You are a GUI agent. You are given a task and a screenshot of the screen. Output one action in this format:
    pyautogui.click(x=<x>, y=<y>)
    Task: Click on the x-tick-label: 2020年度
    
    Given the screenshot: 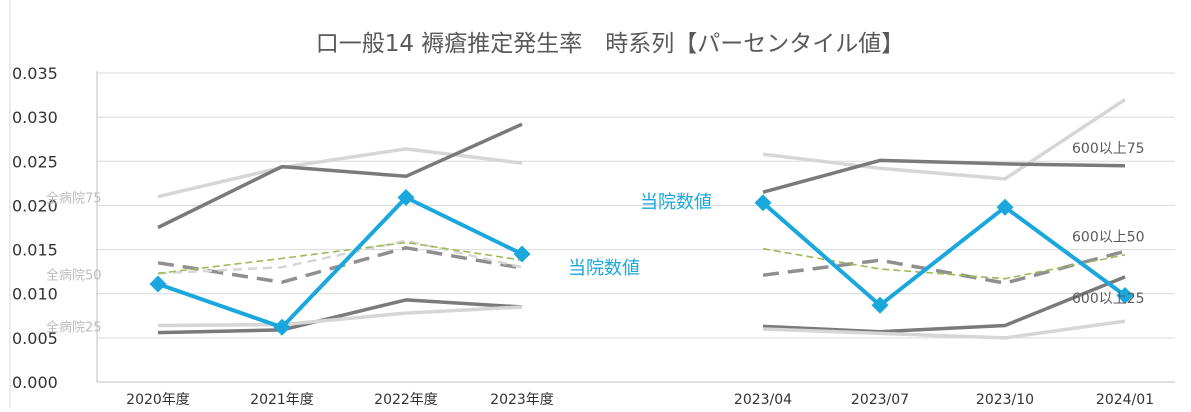 What is the action you would take?
    pyautogui.click(x=158, y=400)
    